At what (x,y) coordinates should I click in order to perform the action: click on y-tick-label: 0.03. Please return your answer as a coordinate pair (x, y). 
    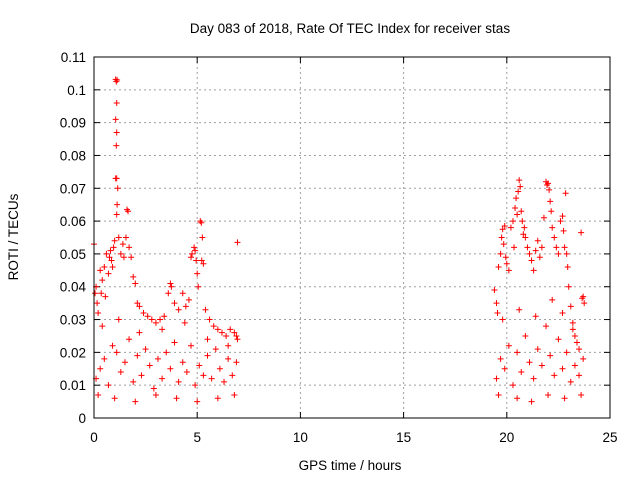
    Looking at the image, I should click on (73, 320).